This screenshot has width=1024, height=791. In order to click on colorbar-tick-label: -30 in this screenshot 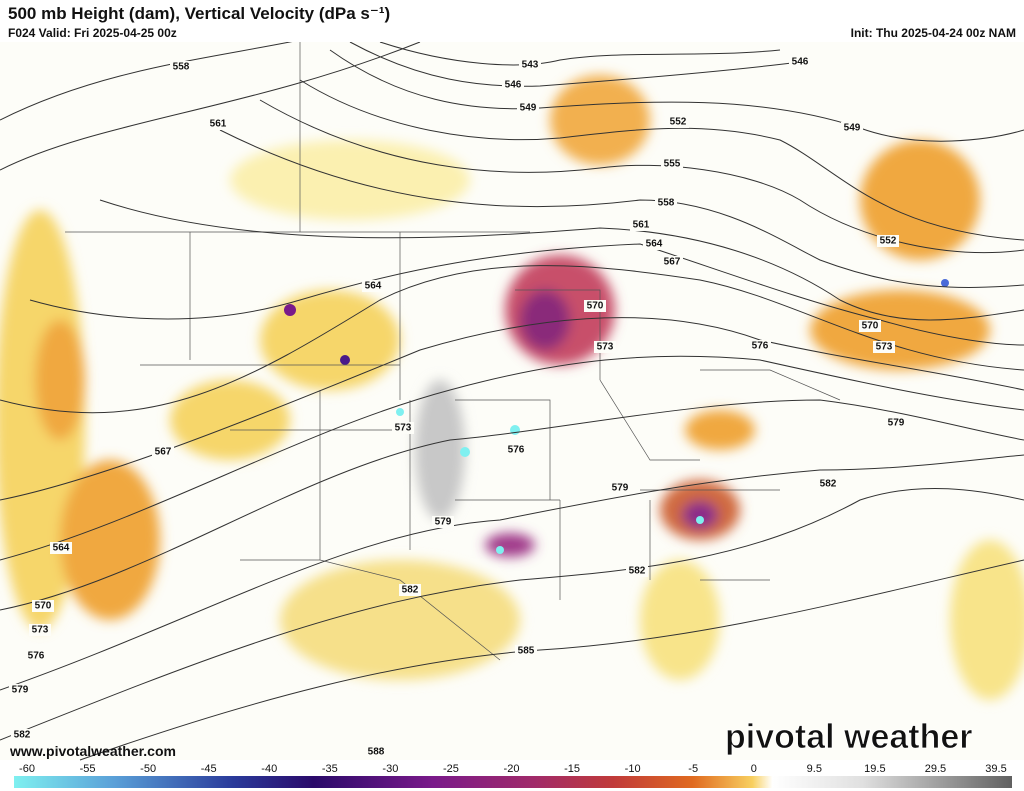, I will do `click(390, 769)`.